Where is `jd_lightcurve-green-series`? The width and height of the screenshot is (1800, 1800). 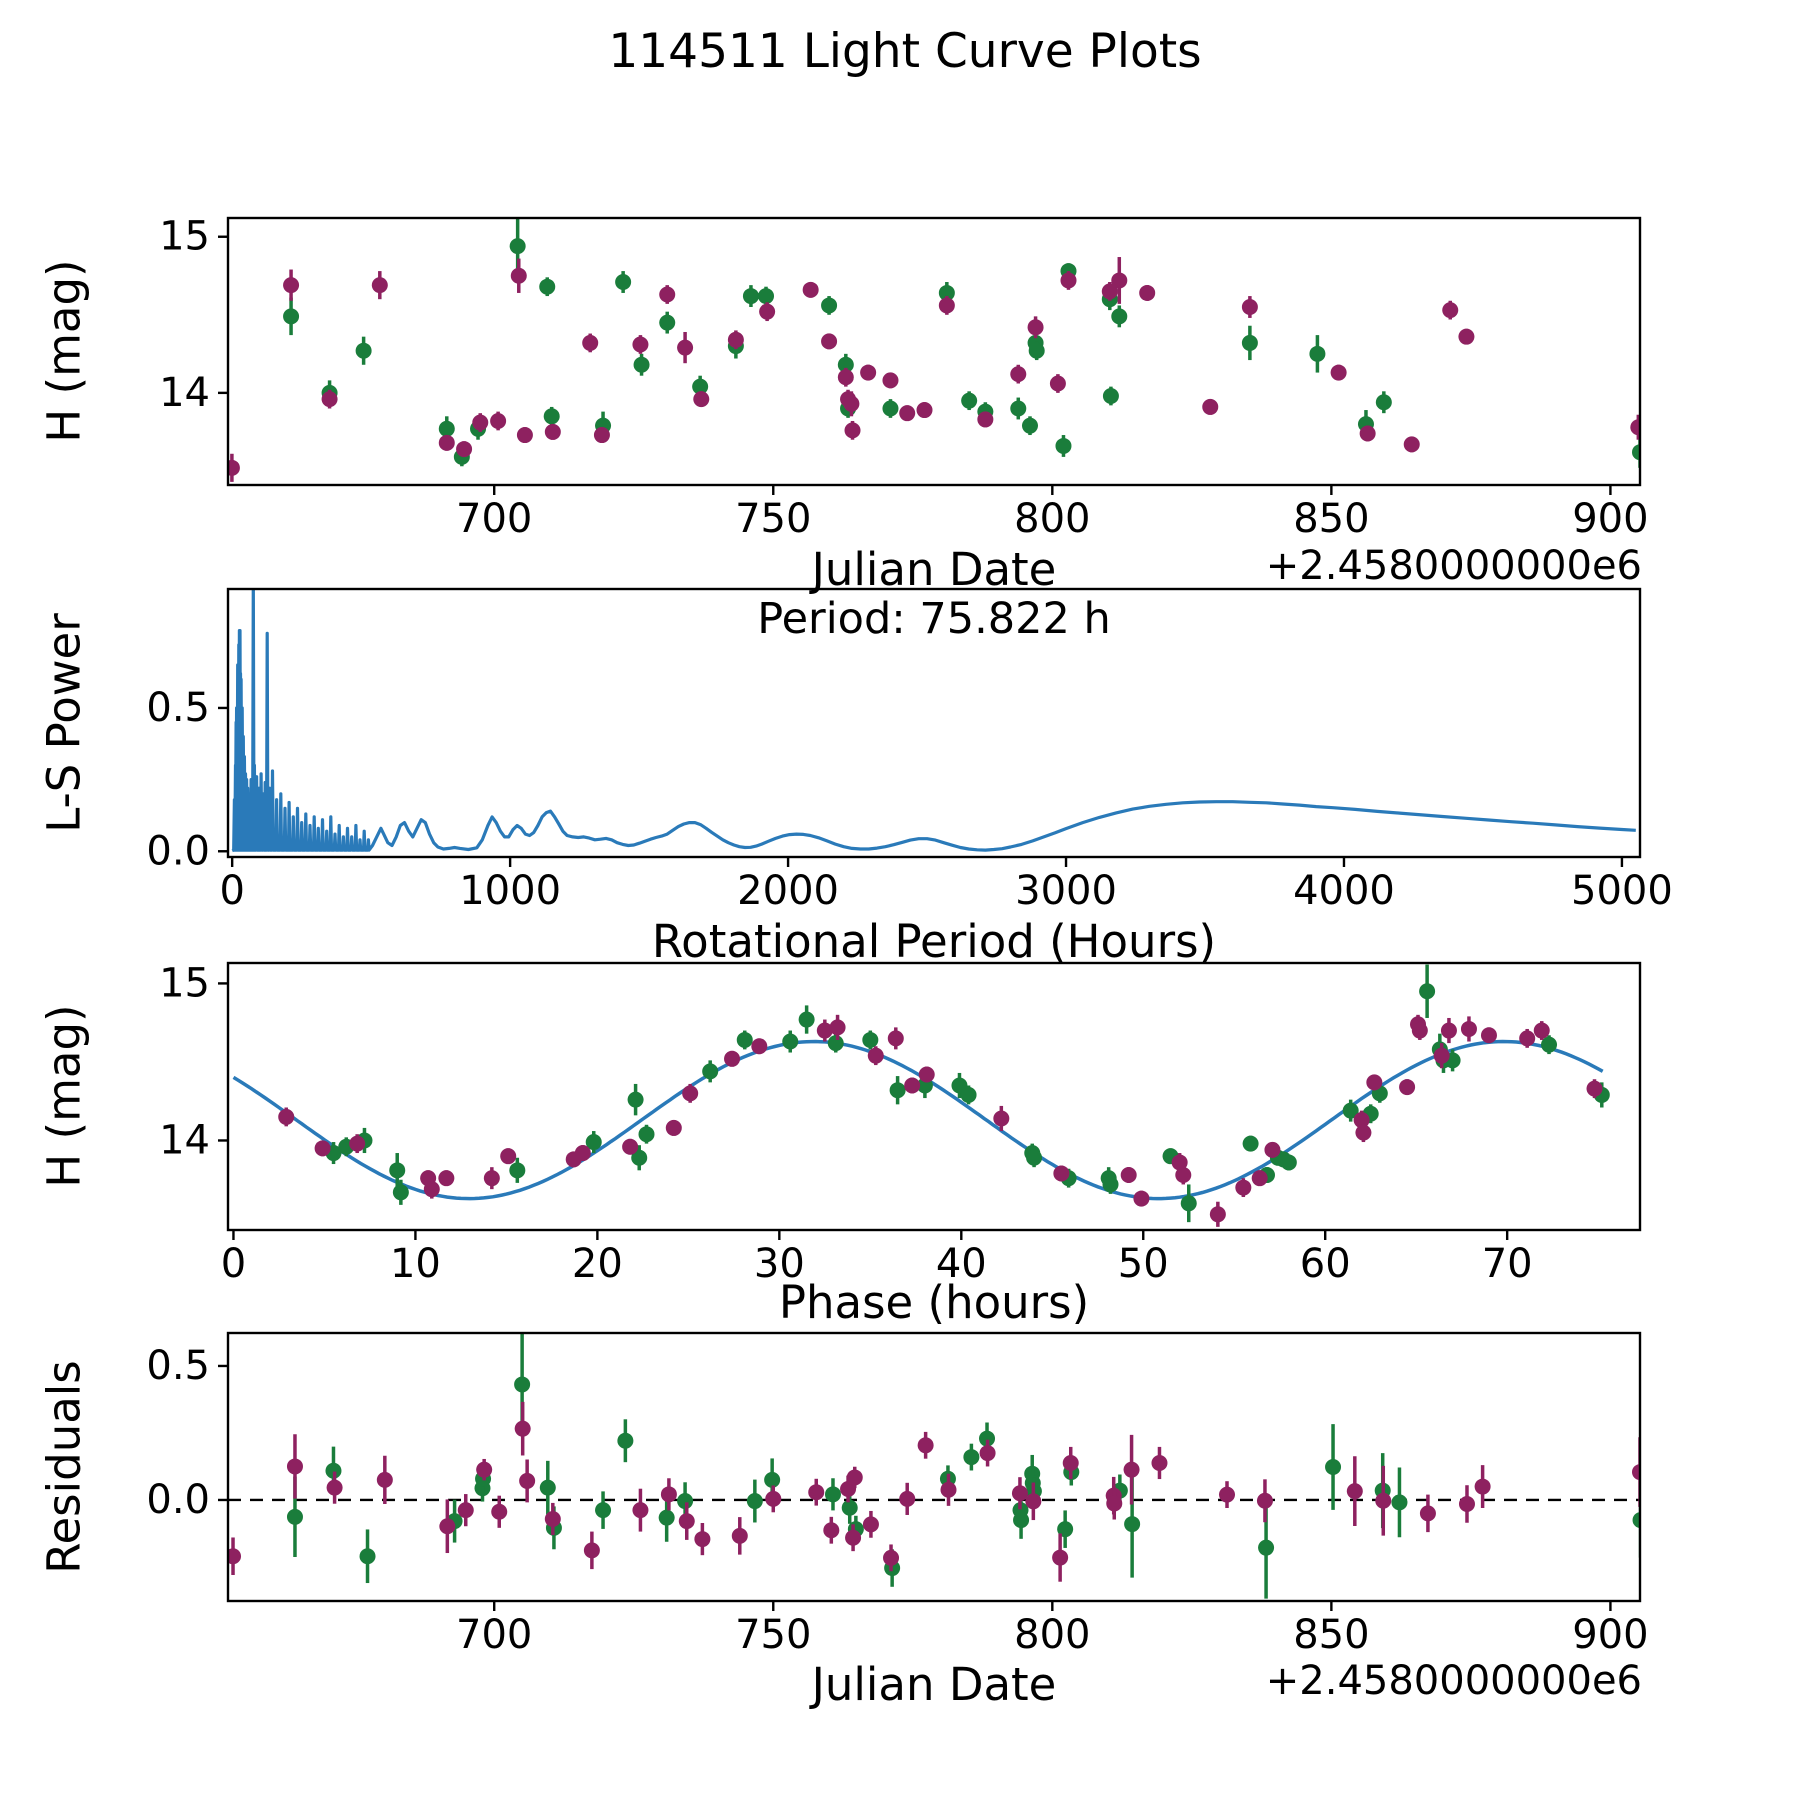 jd_lightcurve-green-series is located at coordinates (961, 343).